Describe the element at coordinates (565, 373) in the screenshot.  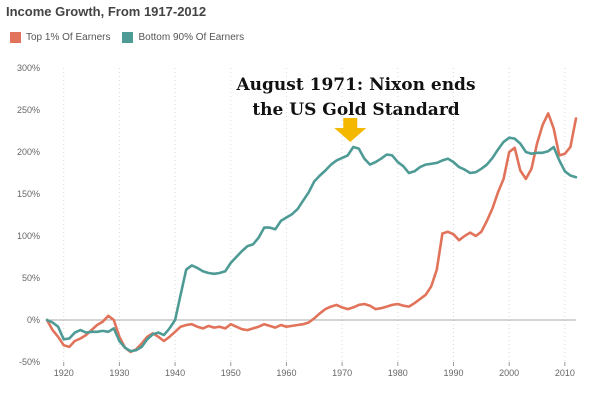
I see `x-tick-label-2010: 2010` at that location.